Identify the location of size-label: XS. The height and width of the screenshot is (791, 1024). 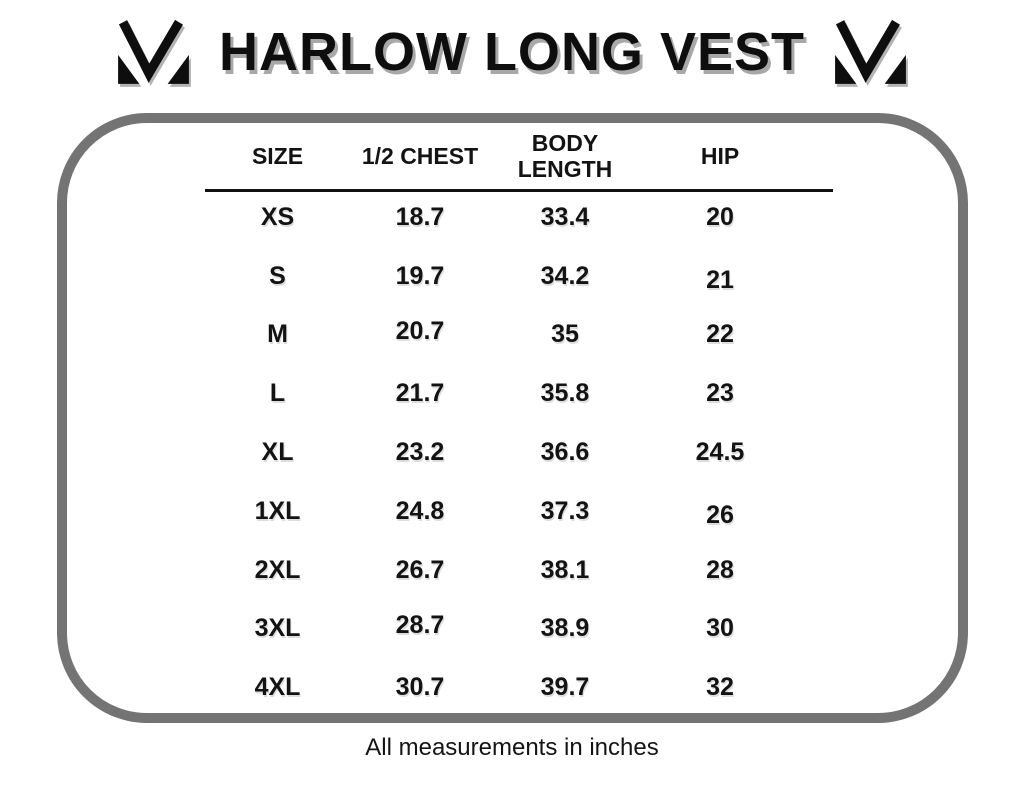
(277, 216).